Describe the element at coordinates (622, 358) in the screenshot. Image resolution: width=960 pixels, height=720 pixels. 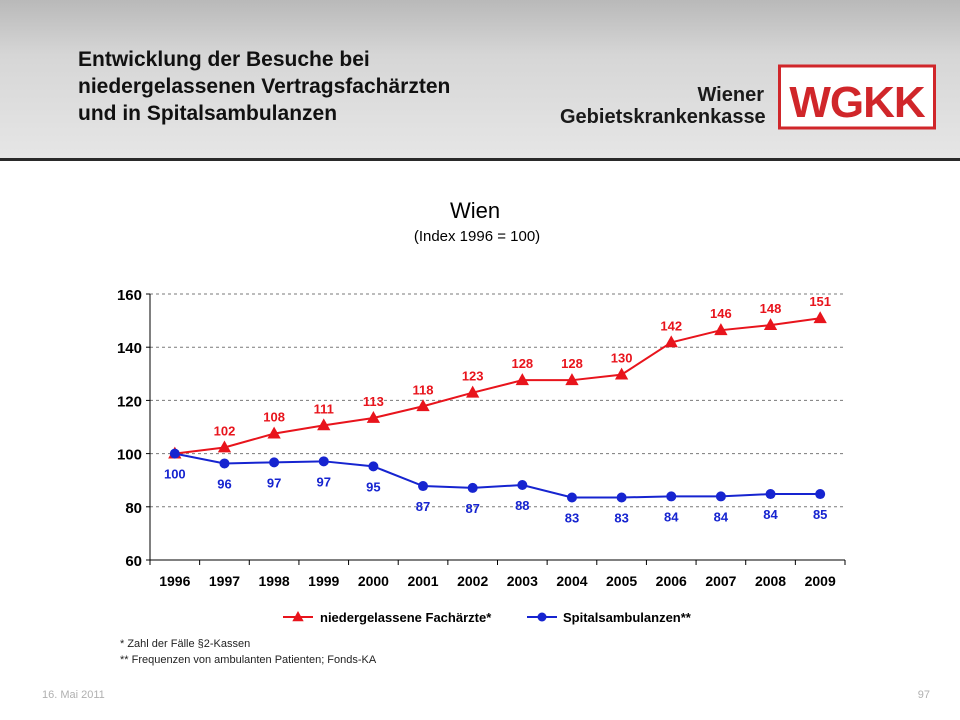
I see `data-label: 130` at that location.